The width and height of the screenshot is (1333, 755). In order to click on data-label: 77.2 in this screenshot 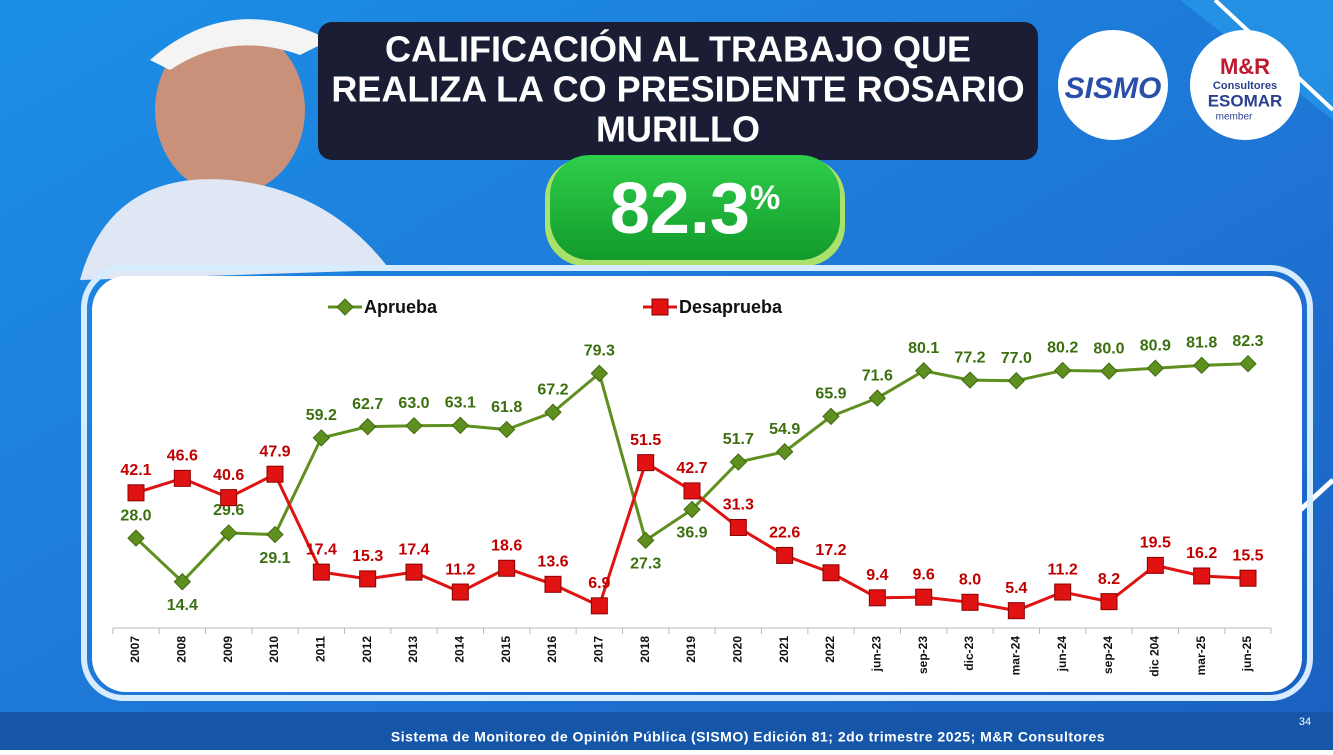, I will do `click(969, 357)`.